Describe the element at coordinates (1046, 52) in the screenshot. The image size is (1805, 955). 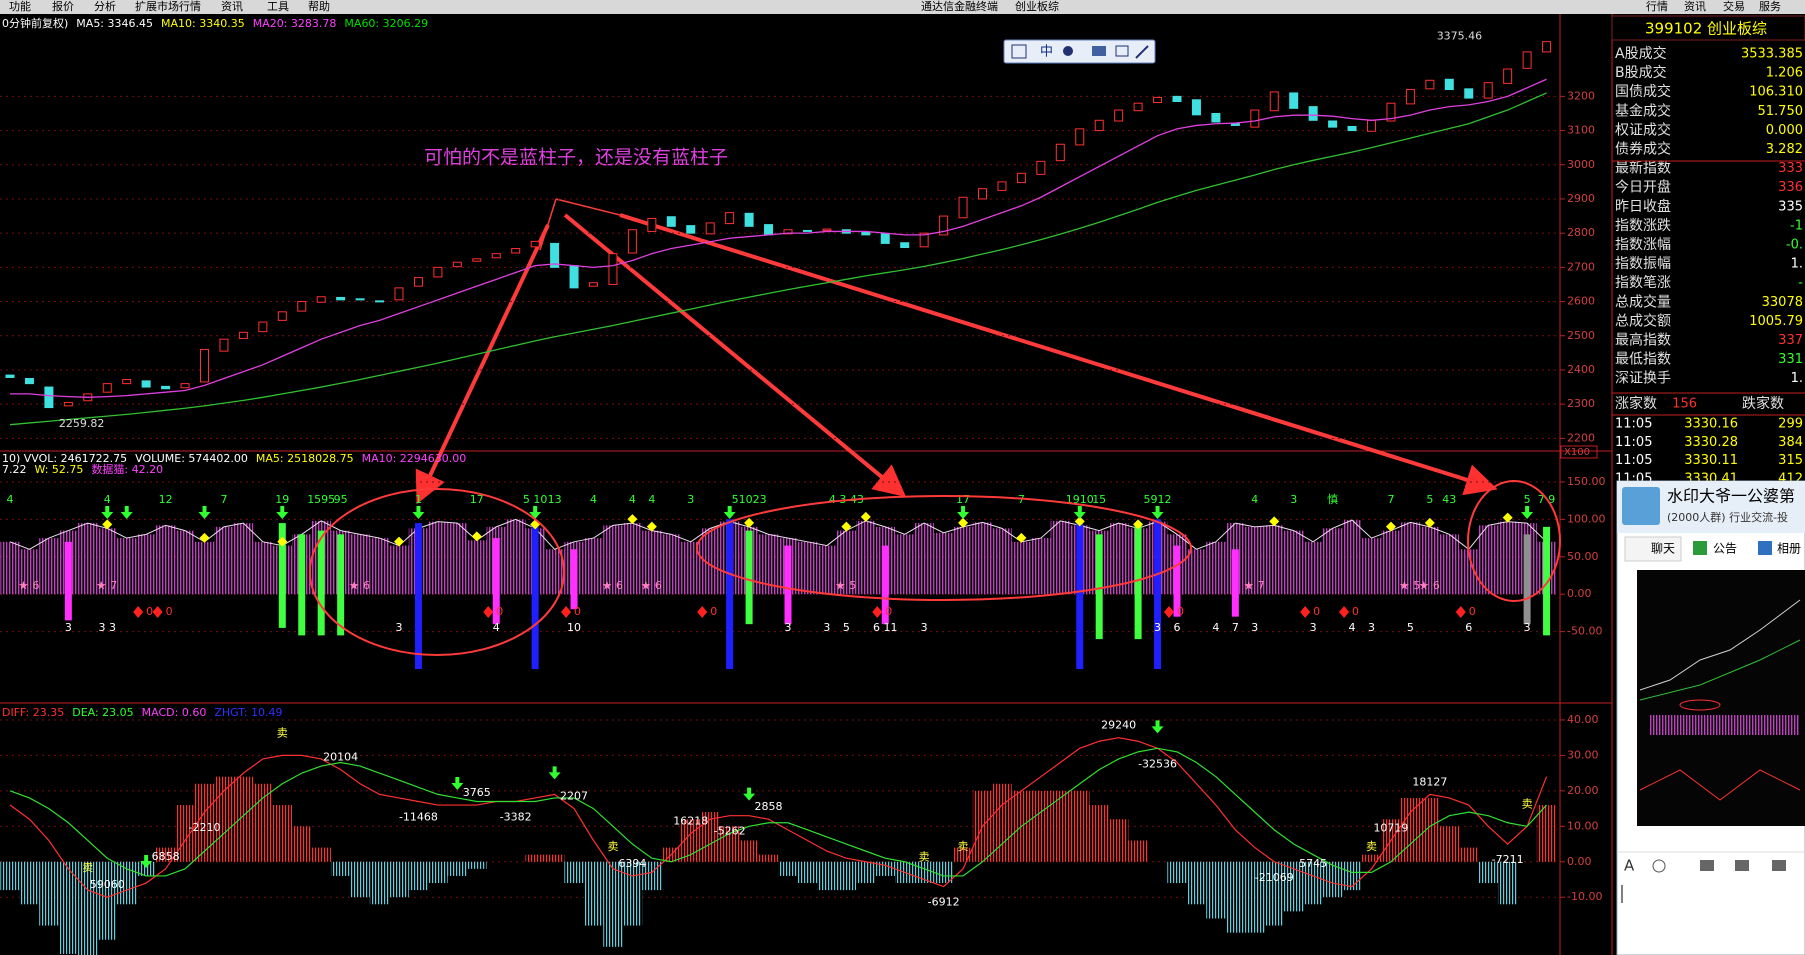
I see `toolbar-label: 中` at that location.